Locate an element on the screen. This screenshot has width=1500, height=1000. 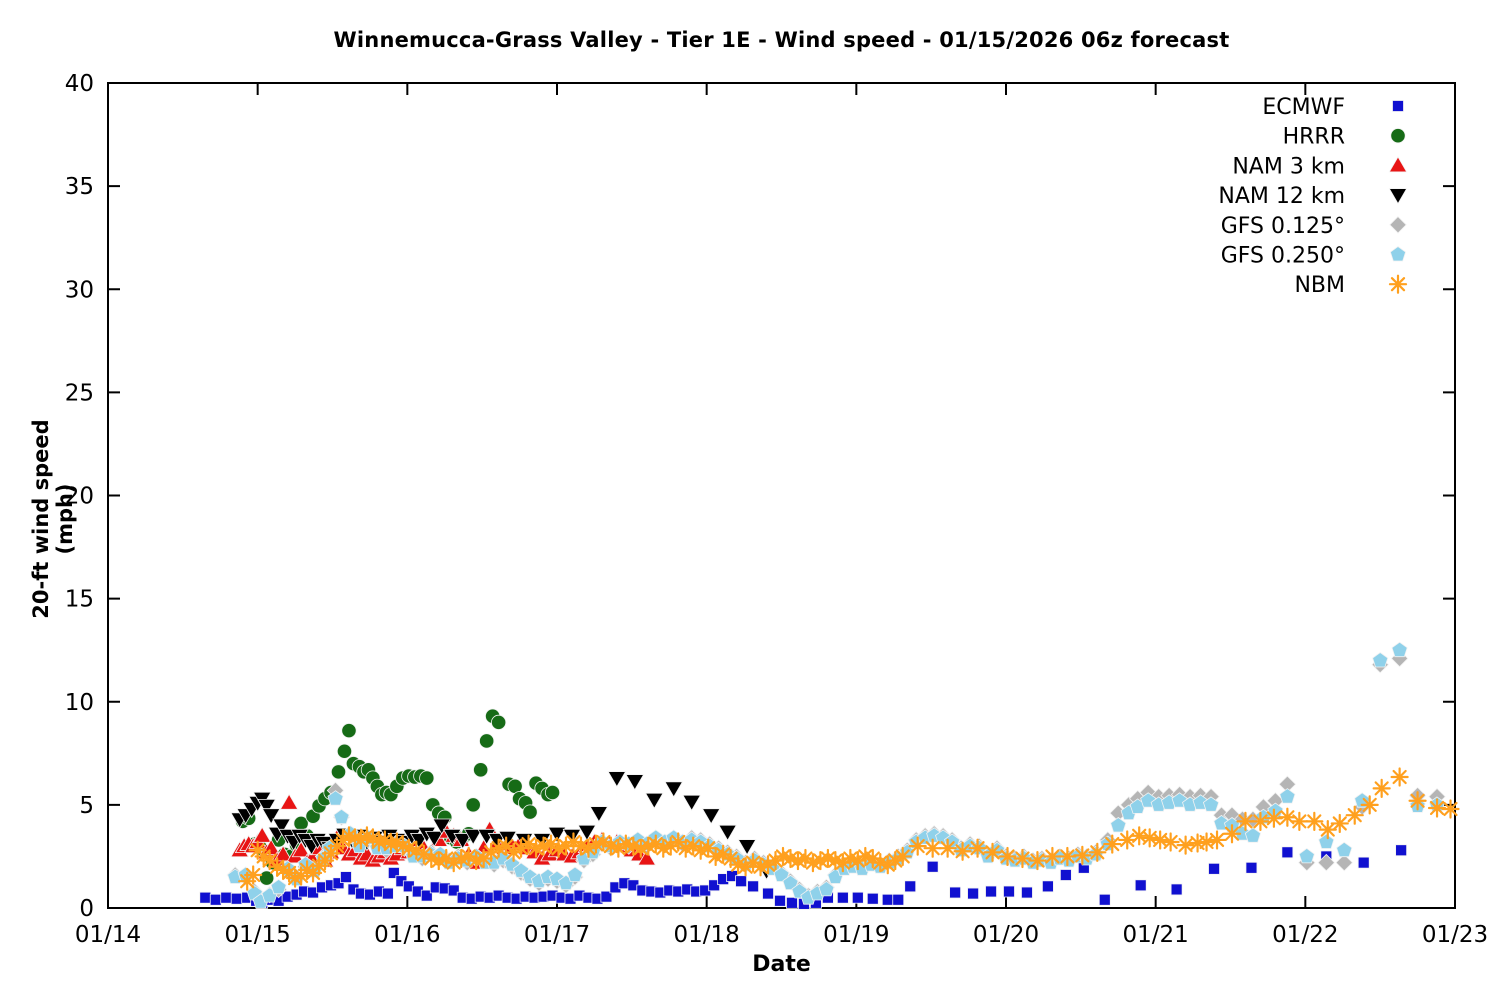
legend-label-nbm: NBM is located at coordinates (1319, 285).